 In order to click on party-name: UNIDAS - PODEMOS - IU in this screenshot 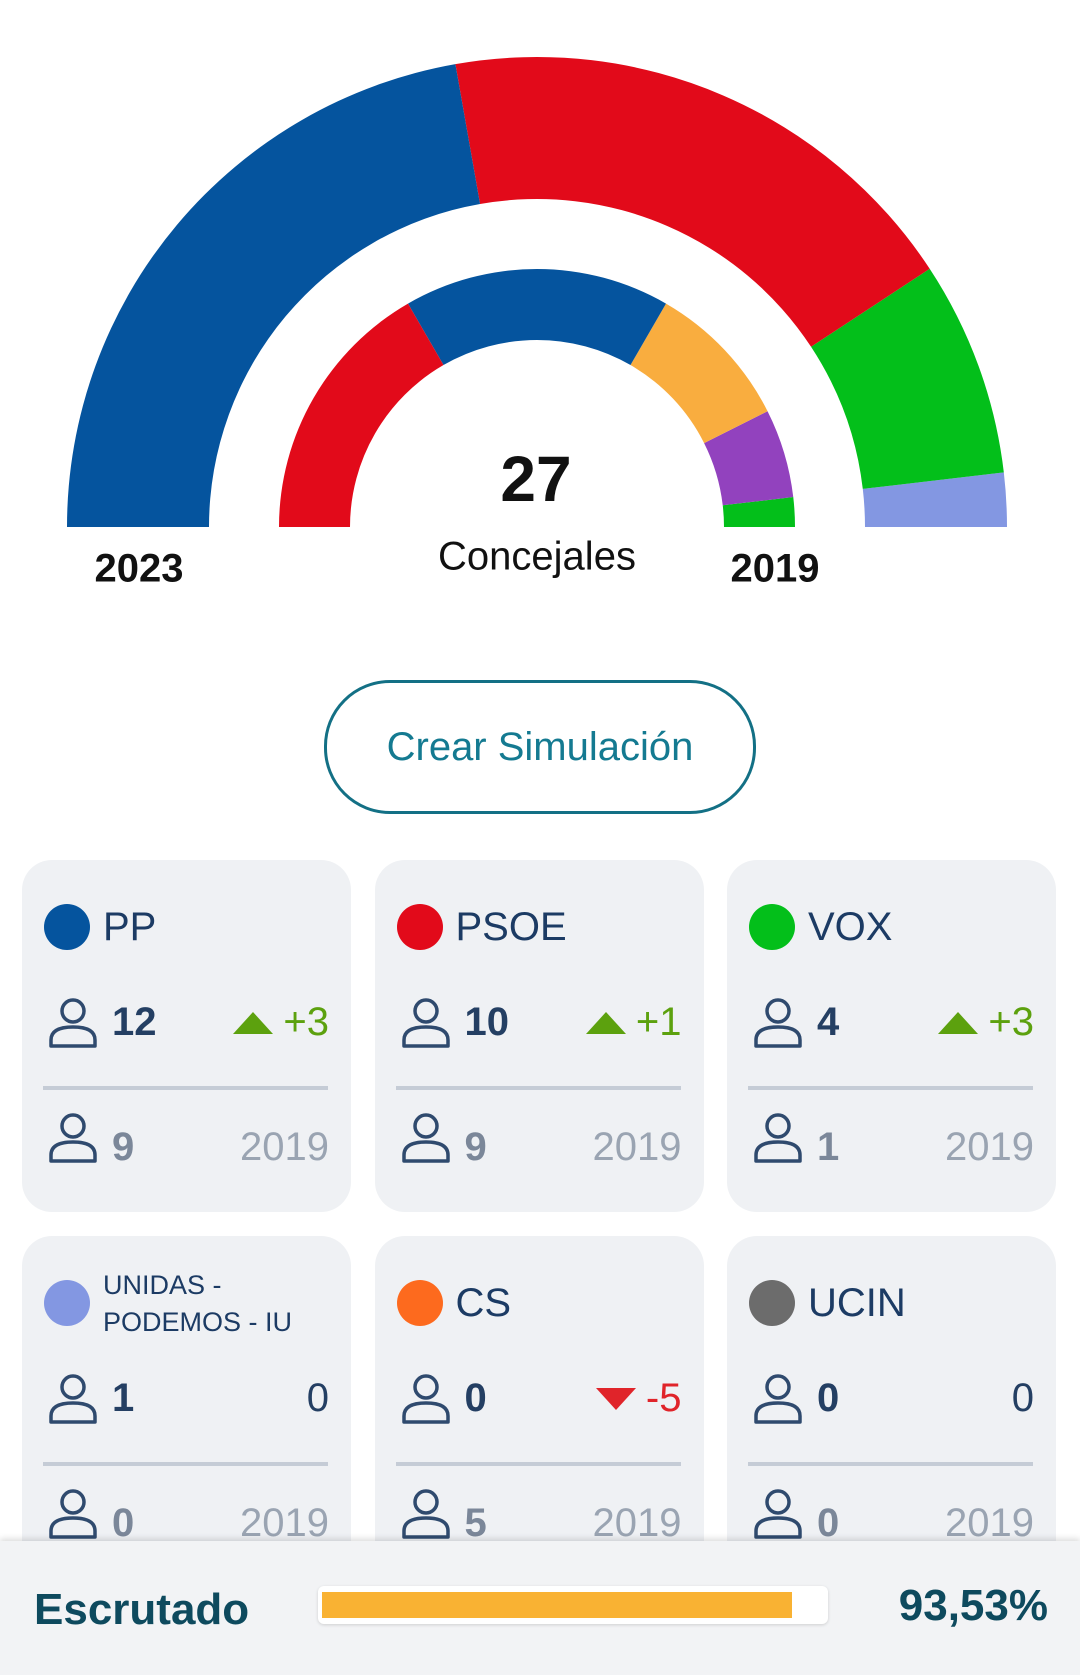, I will do `click(198, 1303)`.